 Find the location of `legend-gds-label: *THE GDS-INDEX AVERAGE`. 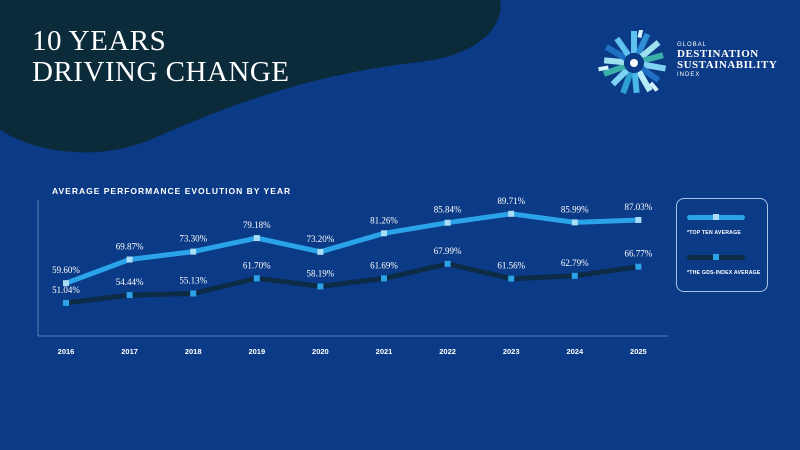

legend-gds-label: *THE GDS-INDEX AVERAGE is located at coordinates (724, 273).